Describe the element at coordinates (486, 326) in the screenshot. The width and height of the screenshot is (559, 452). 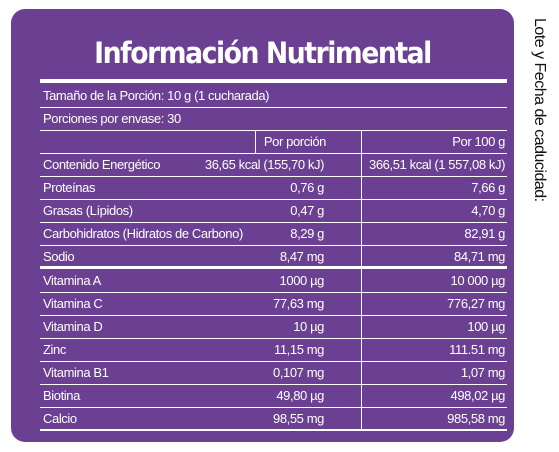
I see `nutrient-100g-value: 100 µg` at that location.